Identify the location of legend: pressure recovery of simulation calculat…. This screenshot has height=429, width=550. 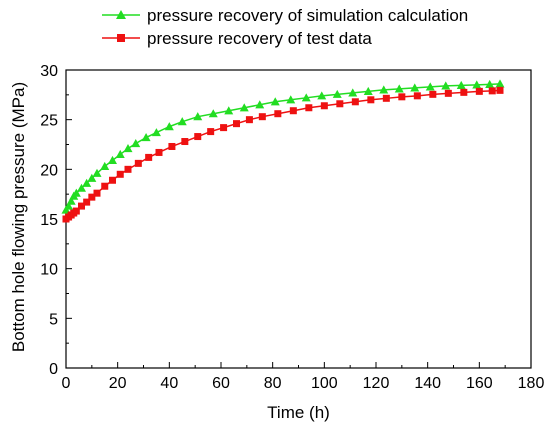
(285, 27).